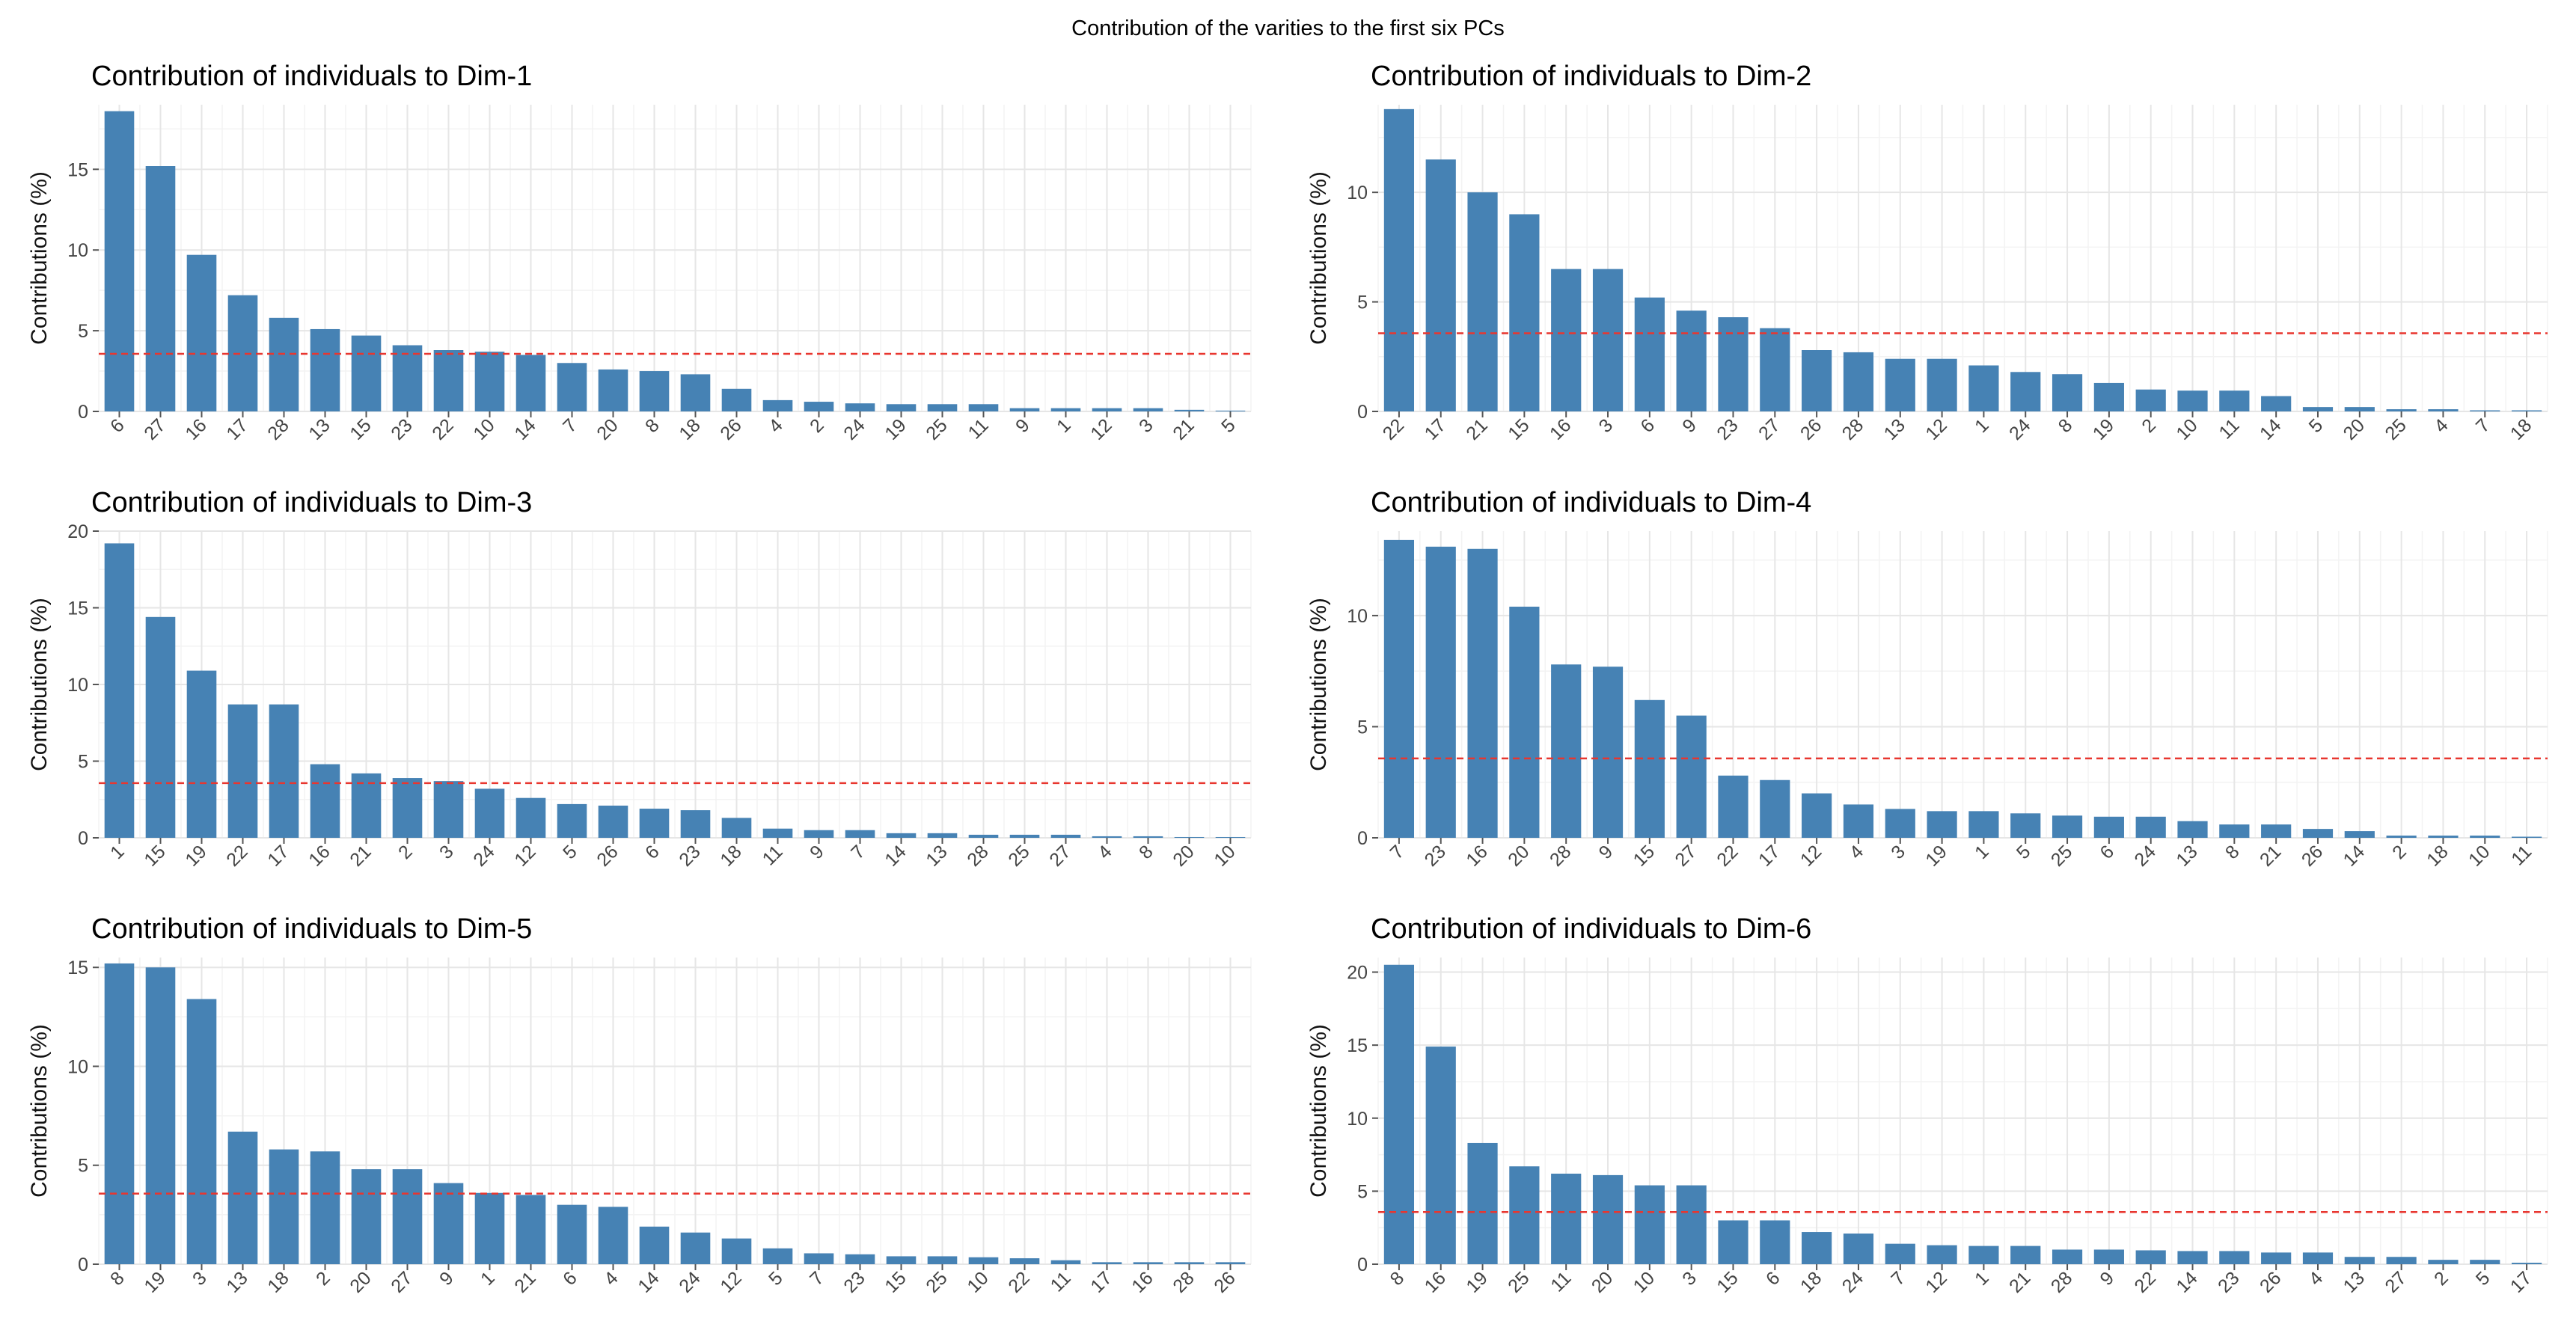 This screenshot has height=1342, width=2576. What do you see at coordinates (1602, 1281) in the screenshot?
I see `x-tick-label: 20` at bounding box center [1602, 1281].